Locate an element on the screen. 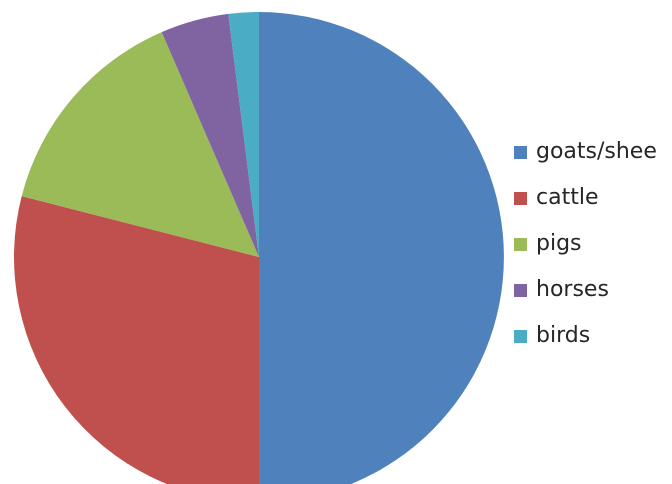 This screenshot has height=484, width=672. legend-swatch-horses is located at coordinates (520, 290).